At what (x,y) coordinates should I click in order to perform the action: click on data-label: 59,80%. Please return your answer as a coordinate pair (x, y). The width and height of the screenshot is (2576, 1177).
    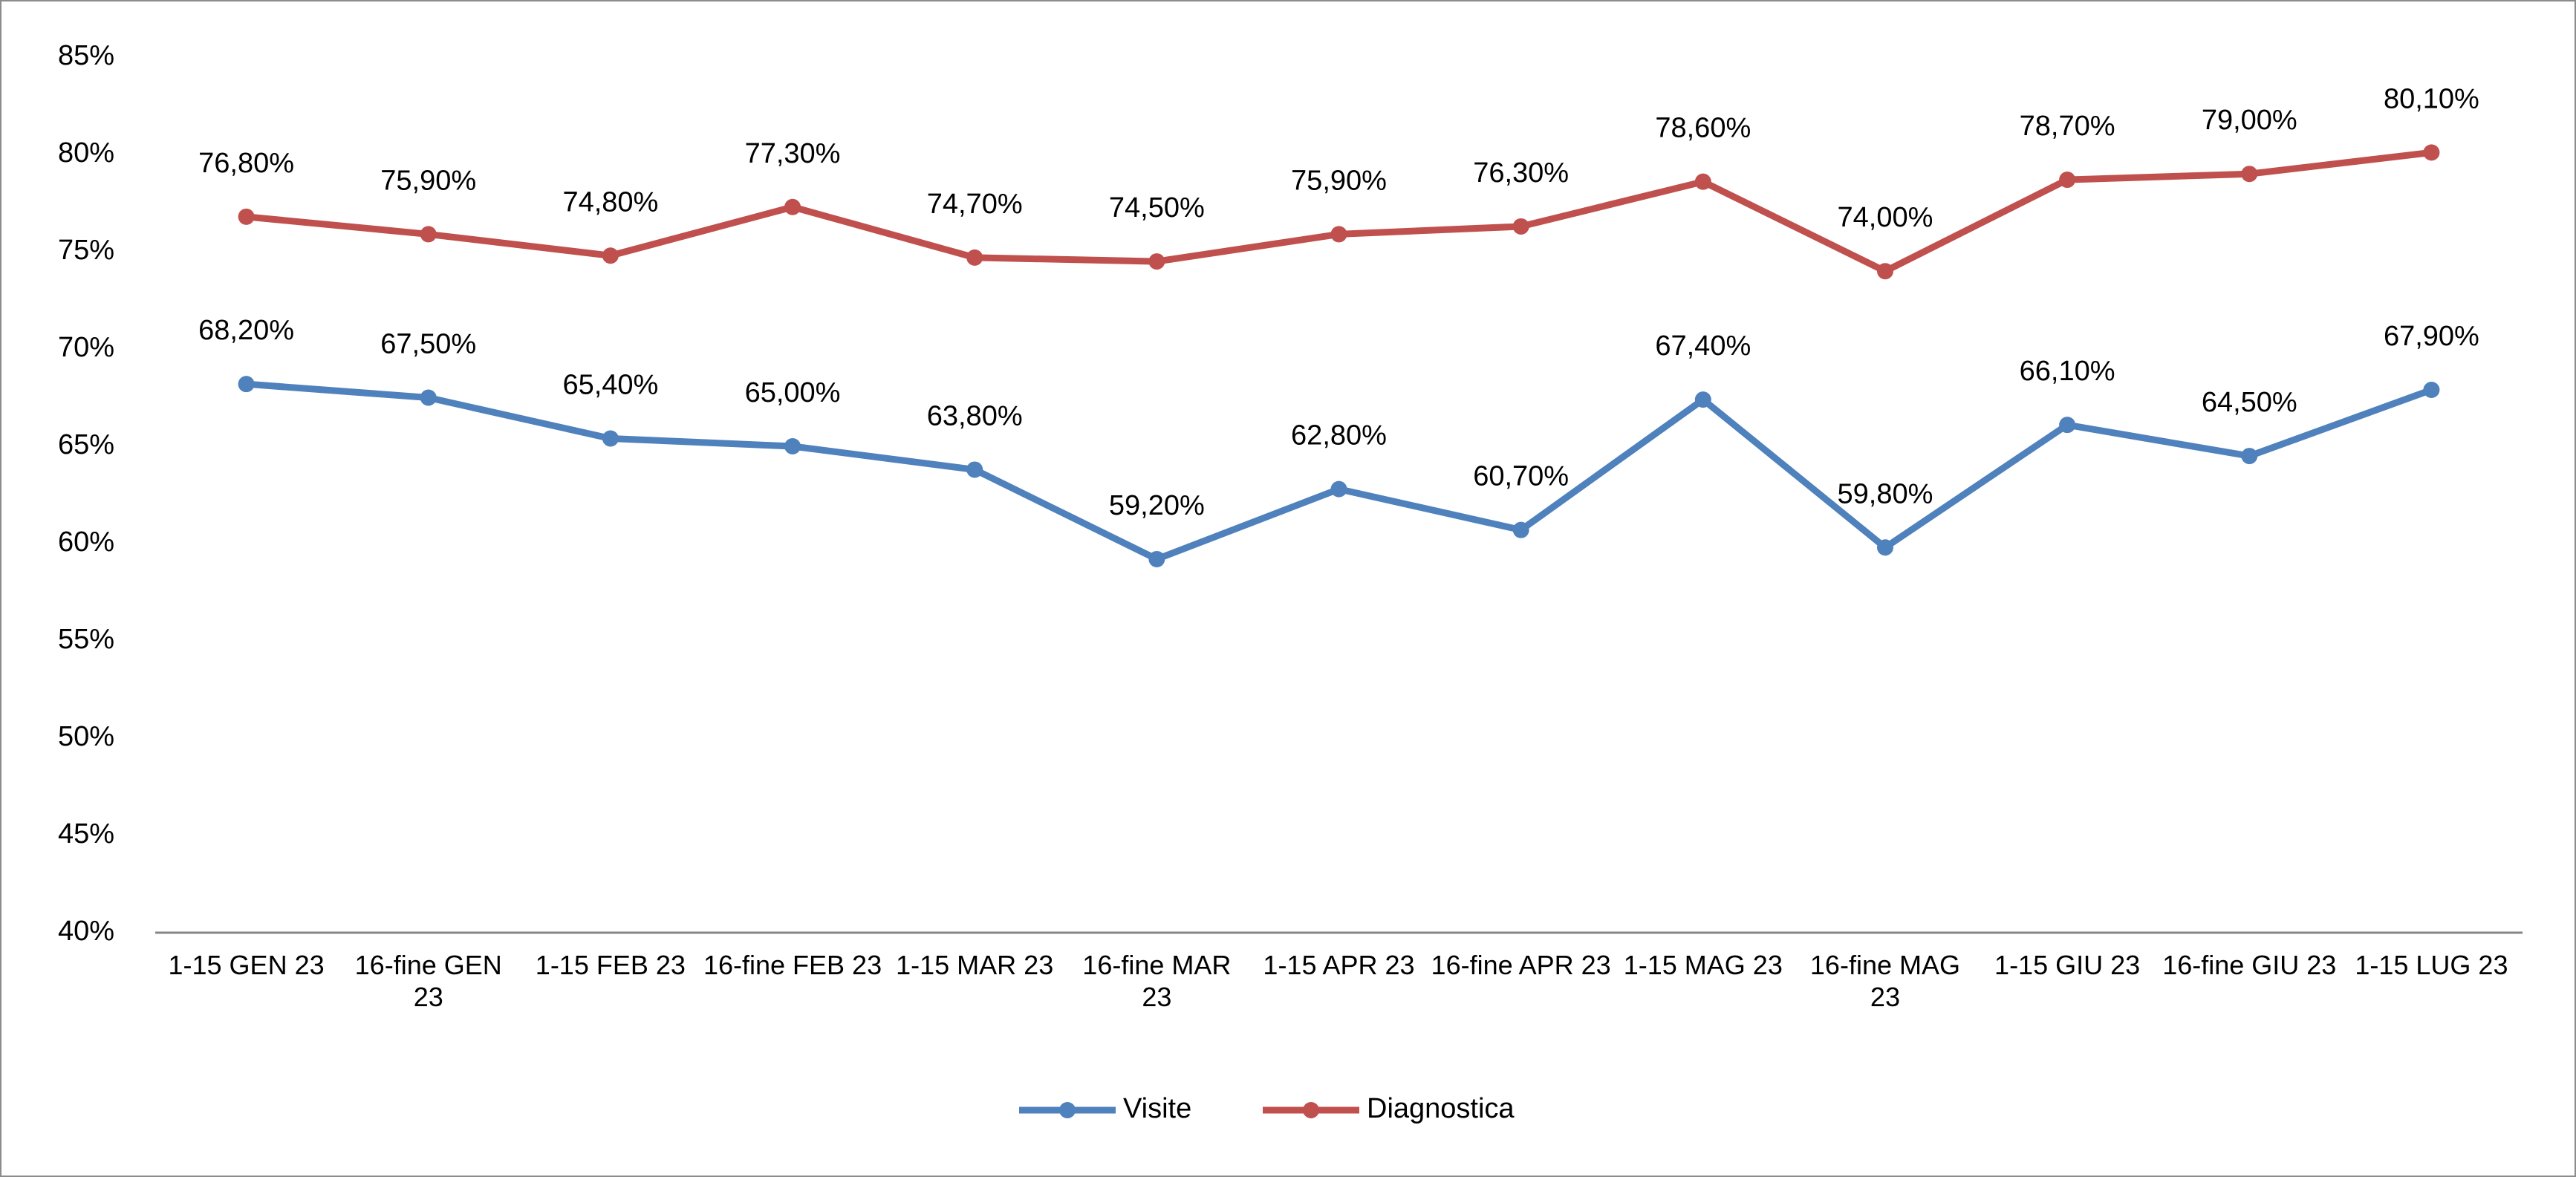
    Looking at the image, I should click on (1885, 493).